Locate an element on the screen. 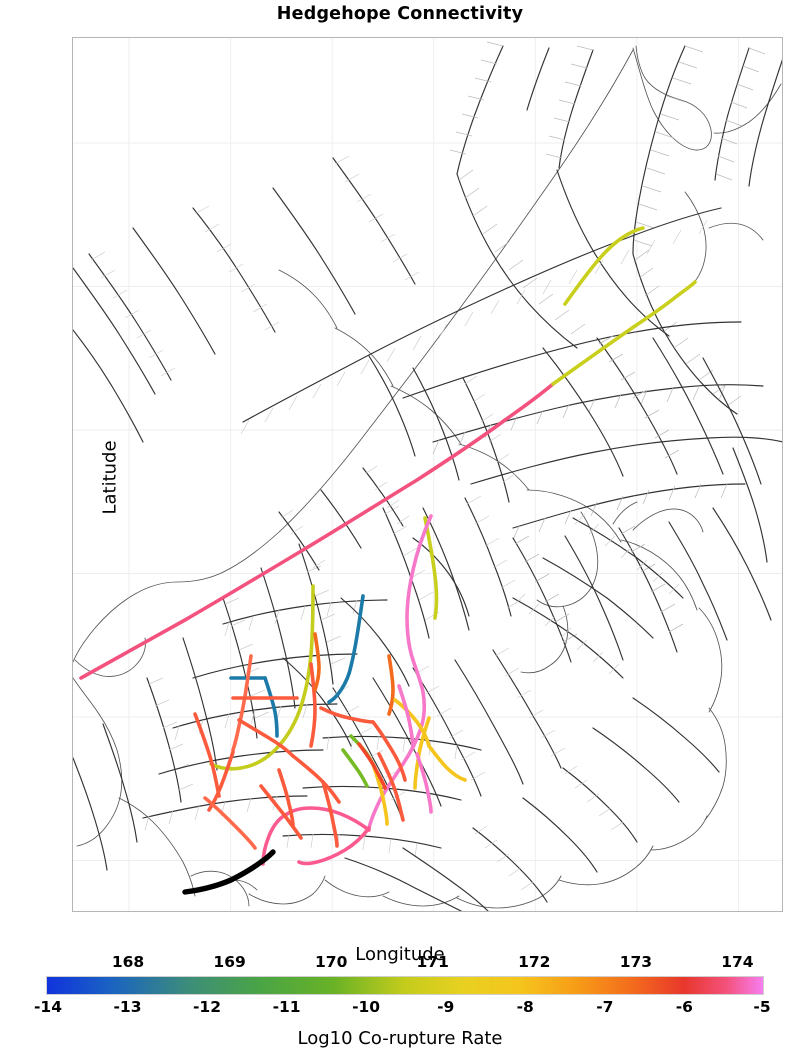  waitaki-yellow-c-highlight is located at coordinates (422, 753).